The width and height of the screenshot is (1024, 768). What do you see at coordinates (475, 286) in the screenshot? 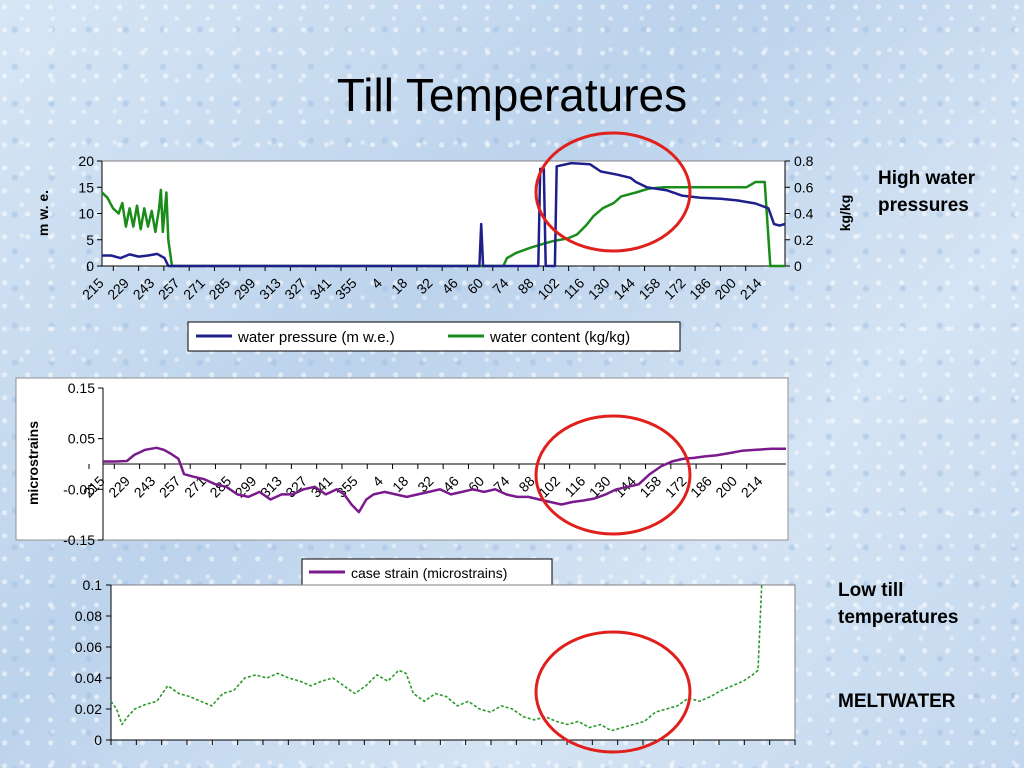
I see `chart1-x-tick-label: 60` at bounding box center [475, 286].